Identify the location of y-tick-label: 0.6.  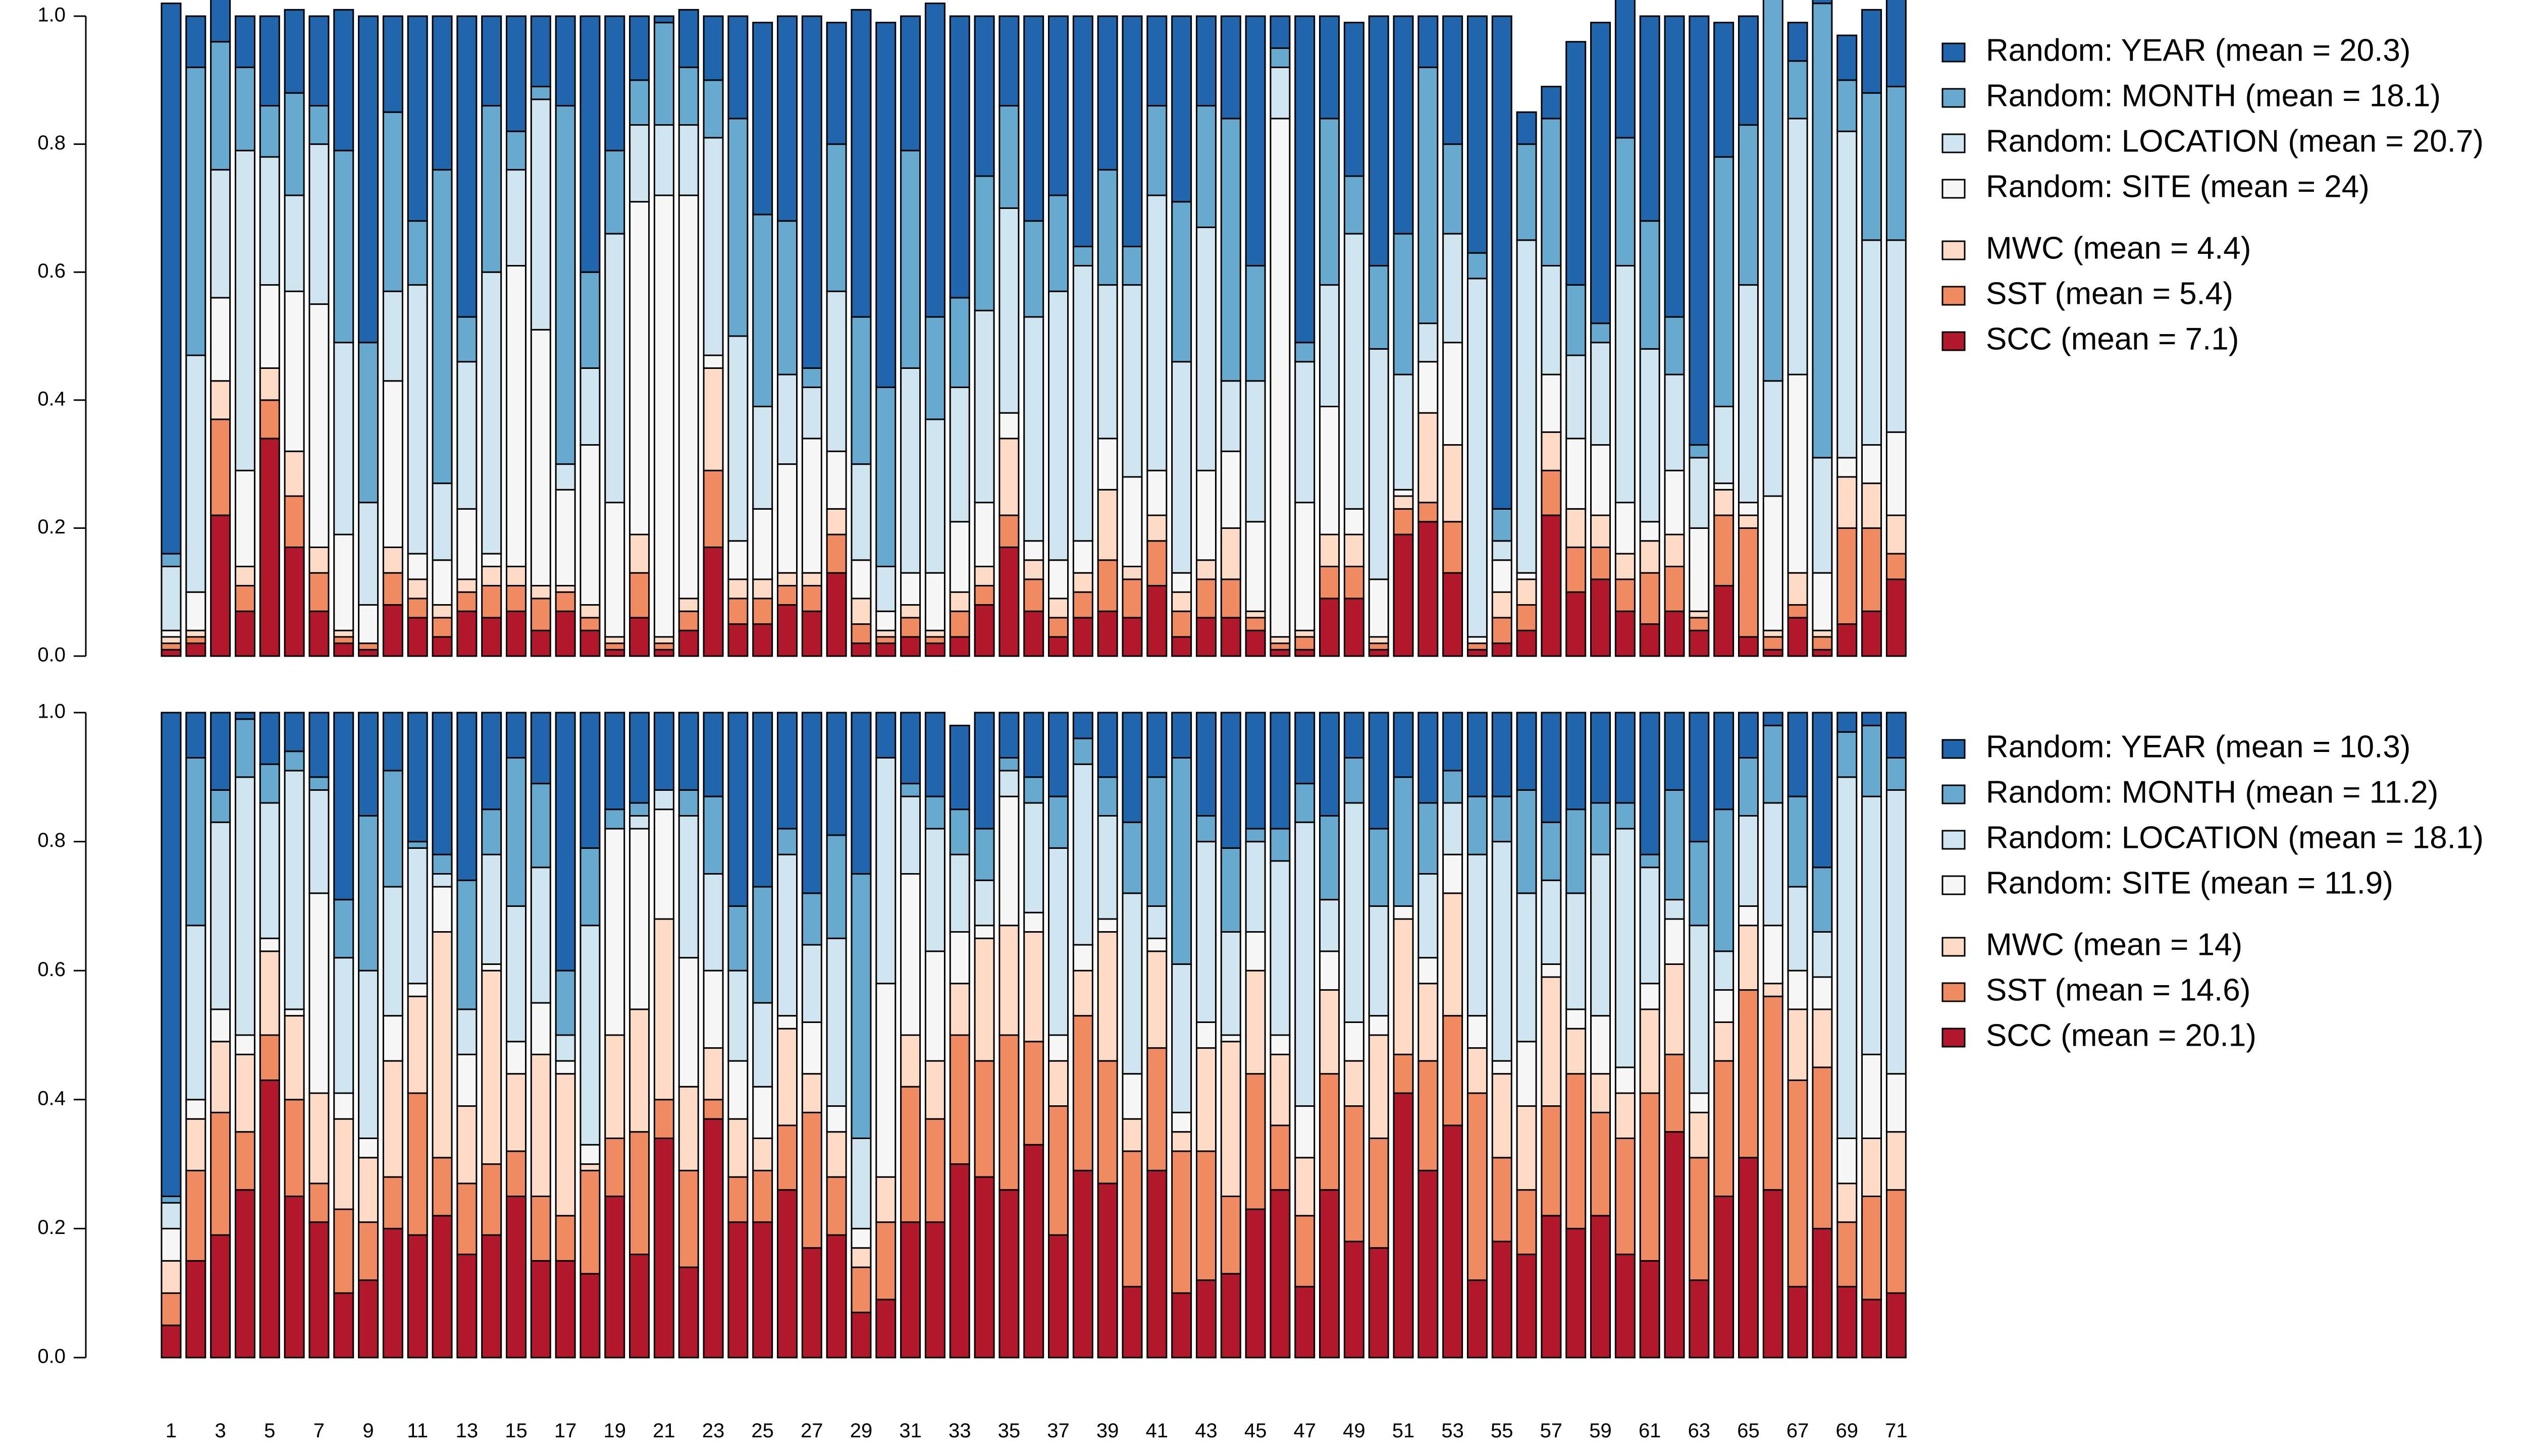
(51, 970).